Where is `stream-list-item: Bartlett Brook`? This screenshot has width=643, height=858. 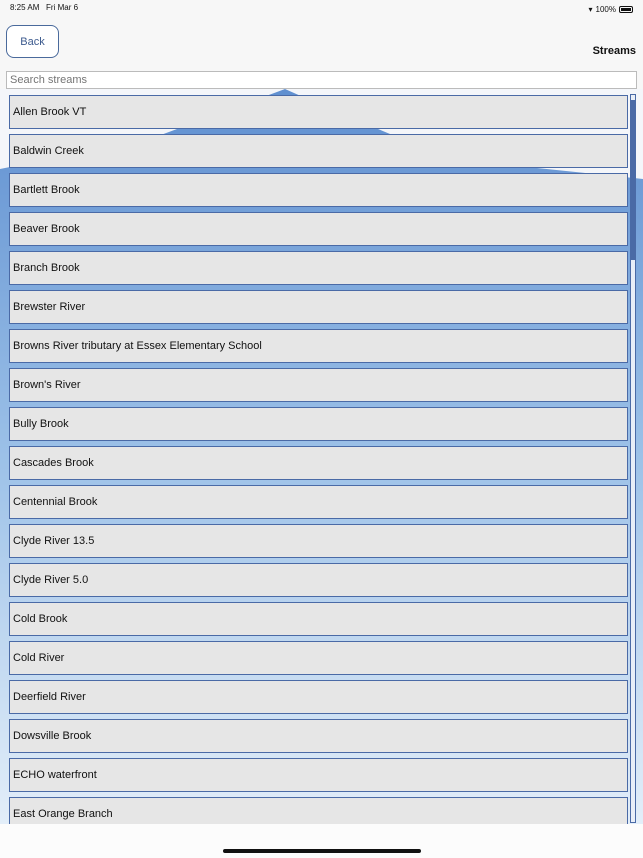 stream-list-item: Bartlett Brook is located at coordinates (318, 190).